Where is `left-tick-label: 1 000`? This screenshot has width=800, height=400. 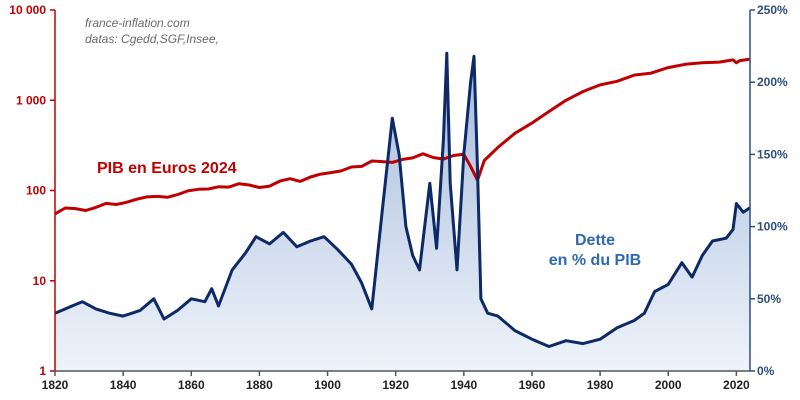 left-tick-label: 1 000 is located at coordinates (31, 100).